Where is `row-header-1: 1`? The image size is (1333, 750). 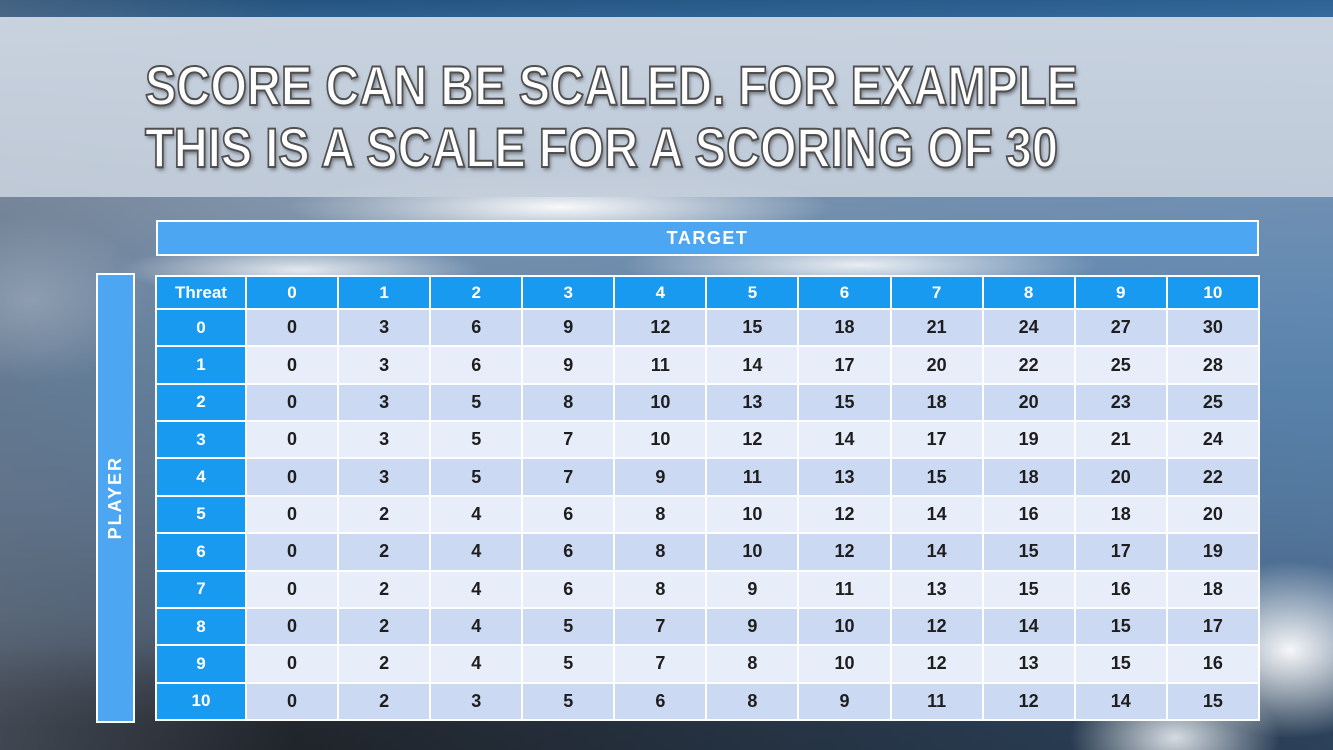 row-header-1: 1 is located at coordinates (201, 365).